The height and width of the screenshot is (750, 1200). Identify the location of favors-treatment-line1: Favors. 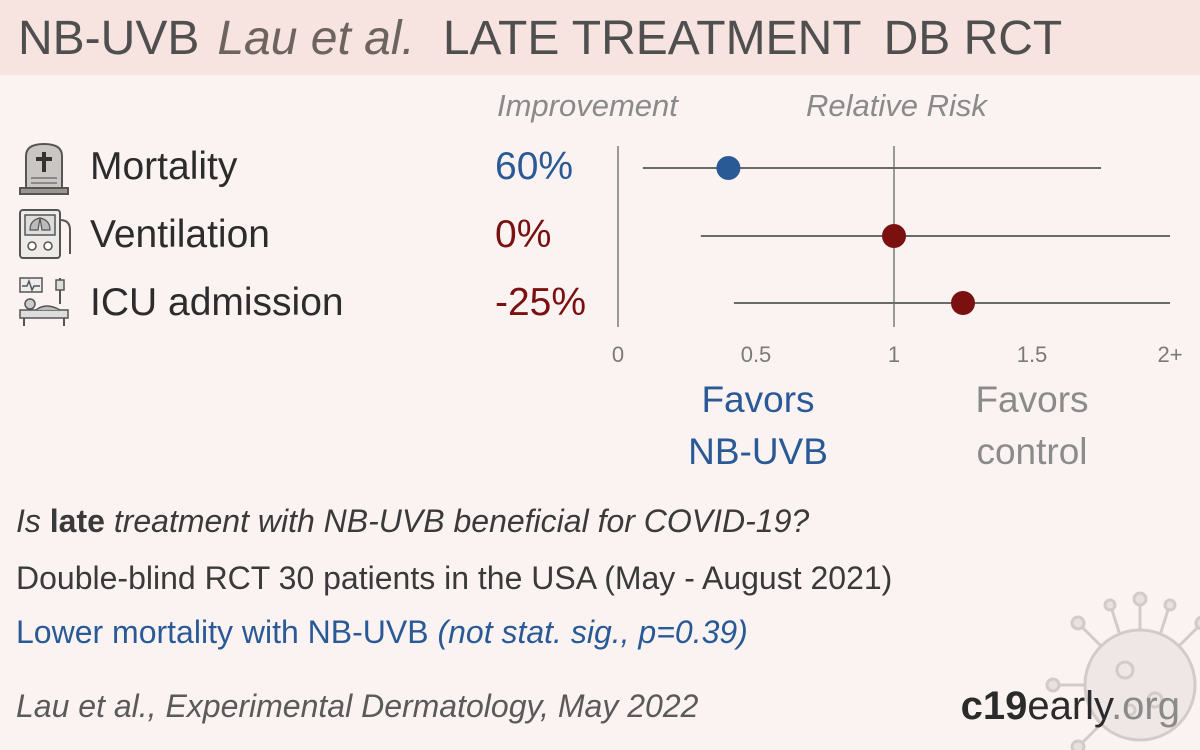
(758, 399).